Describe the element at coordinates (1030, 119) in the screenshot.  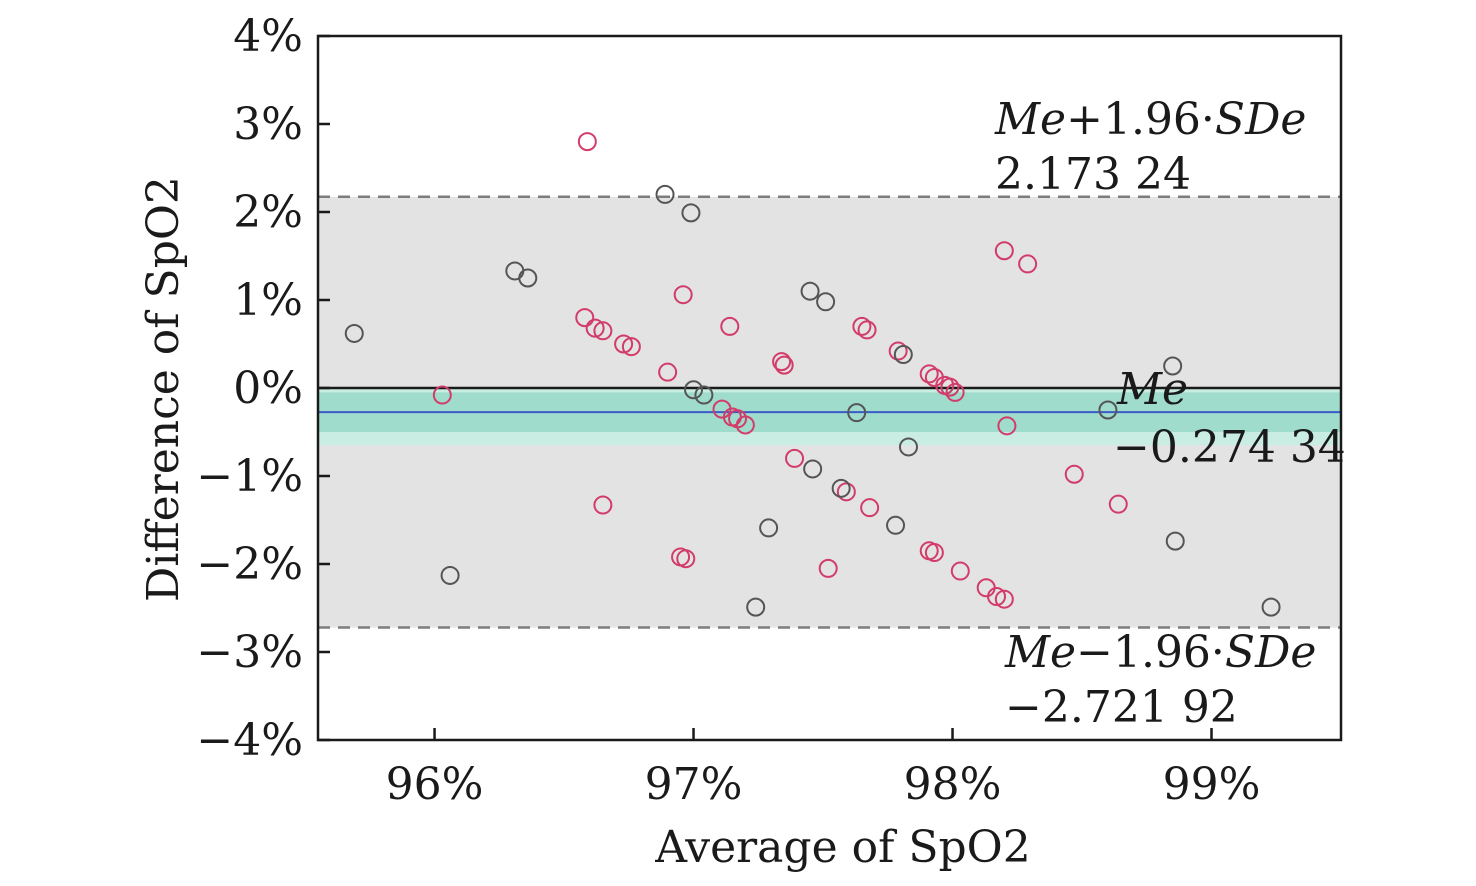
I see `upper-loa-label-me: Me` at that location.